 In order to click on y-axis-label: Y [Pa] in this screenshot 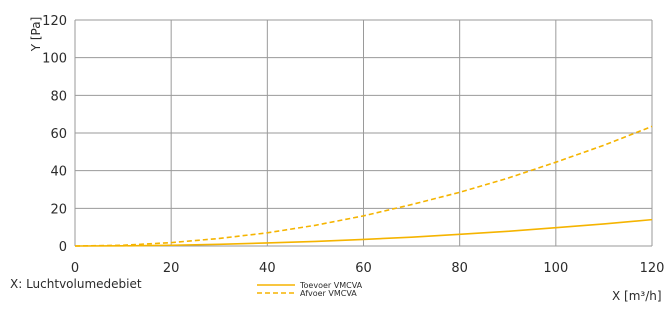, I will do `click(36, 35)`.